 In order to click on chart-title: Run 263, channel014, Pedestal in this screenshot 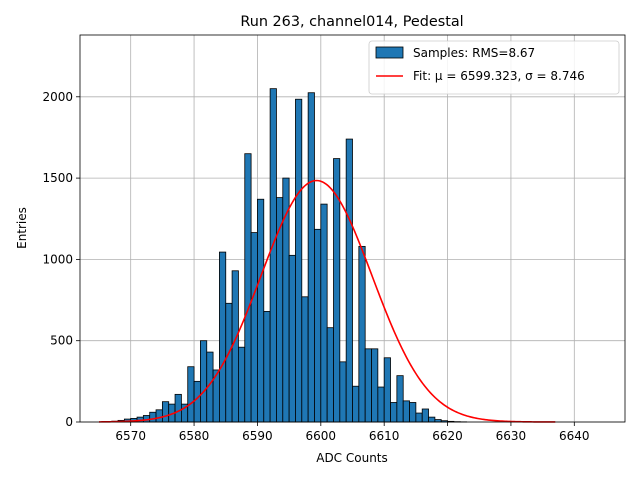, I will do `click(351, 22)`.